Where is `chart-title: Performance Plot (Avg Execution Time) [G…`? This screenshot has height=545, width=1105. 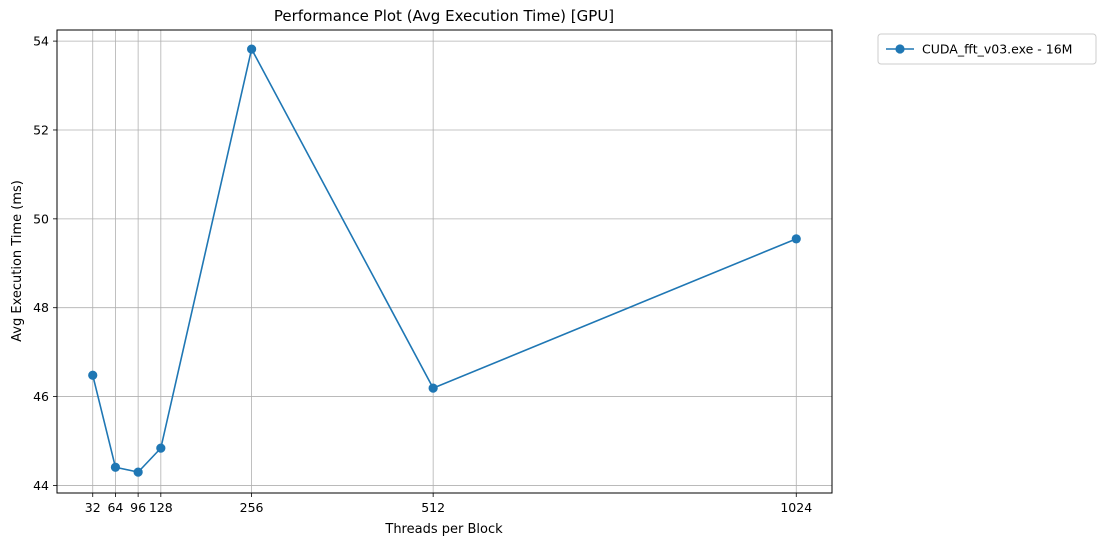 chart-title: Performance Plot (Avg Execution Time) [G… is located at coordinates (444, 16).